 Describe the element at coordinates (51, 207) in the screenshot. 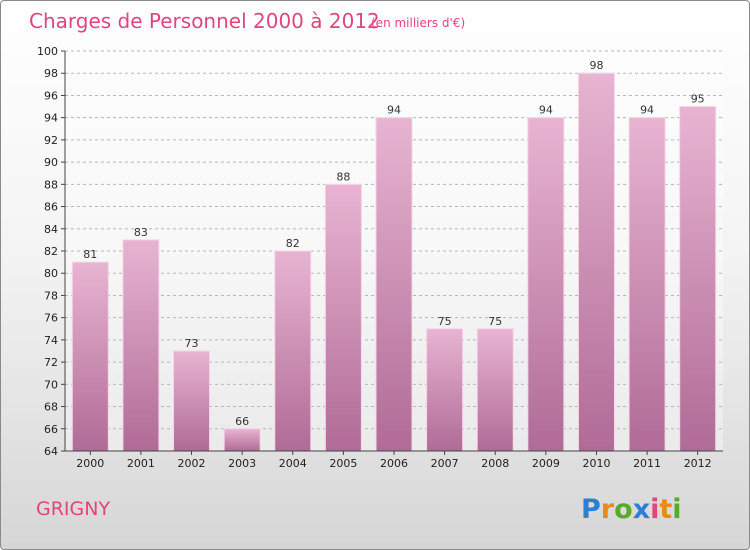

I see `y-tick-label: 86` at that location.